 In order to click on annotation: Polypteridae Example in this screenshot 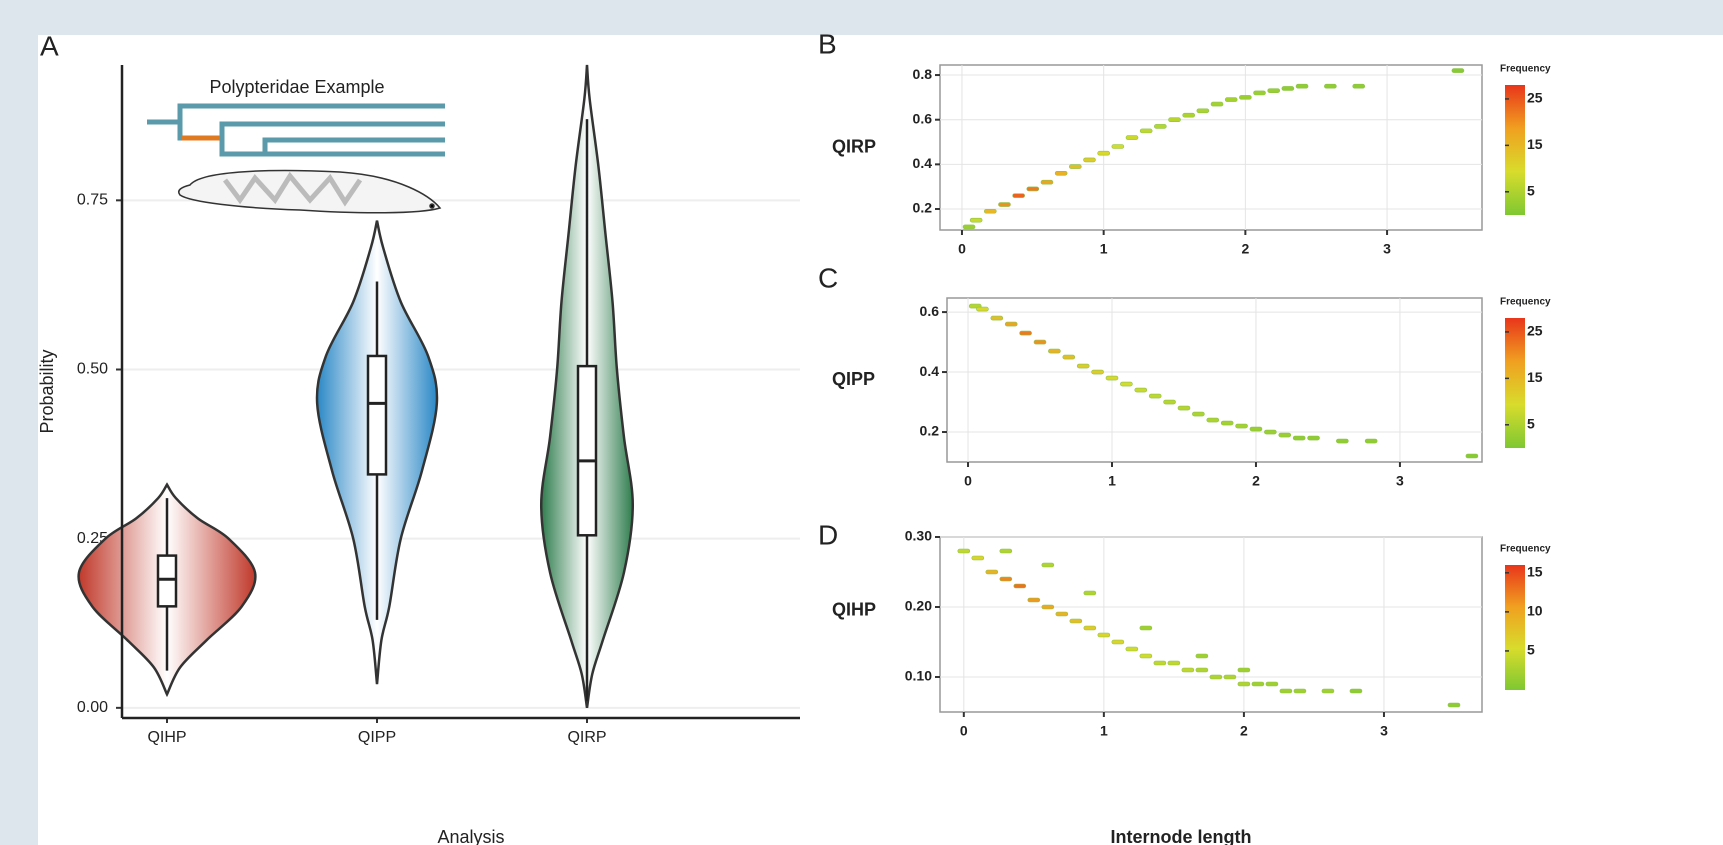, I will do `click(296, 87)`.